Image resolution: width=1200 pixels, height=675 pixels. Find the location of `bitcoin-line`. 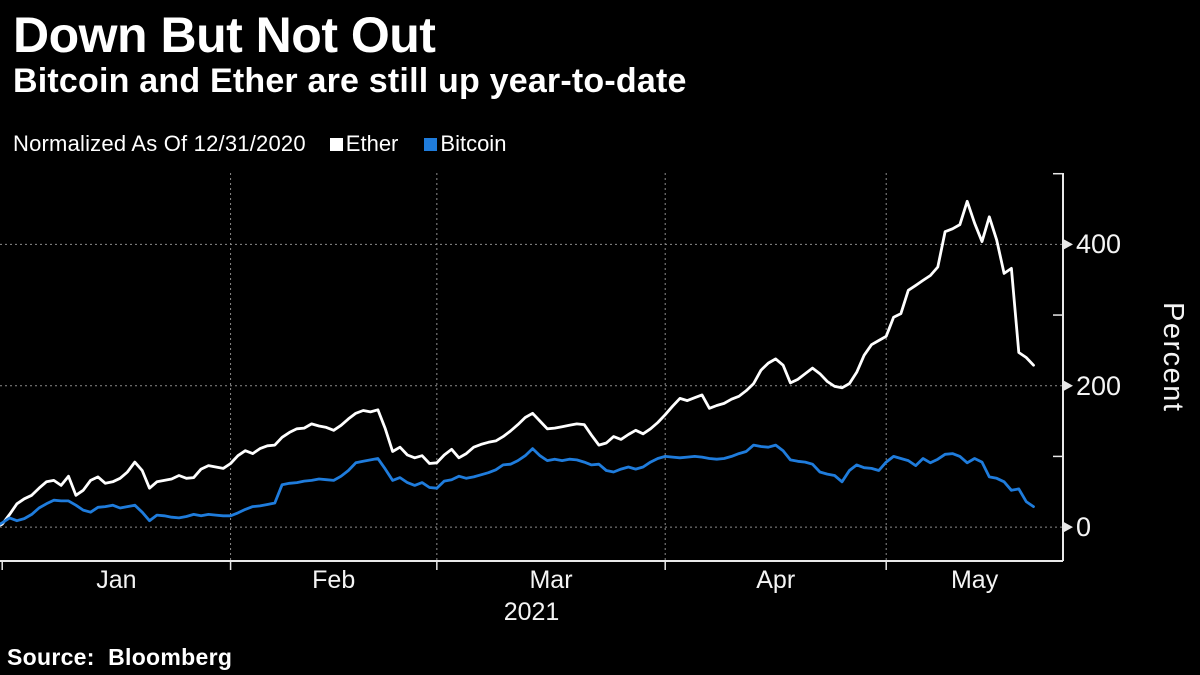

bitcoin-line is located at coordinates (517, 484).